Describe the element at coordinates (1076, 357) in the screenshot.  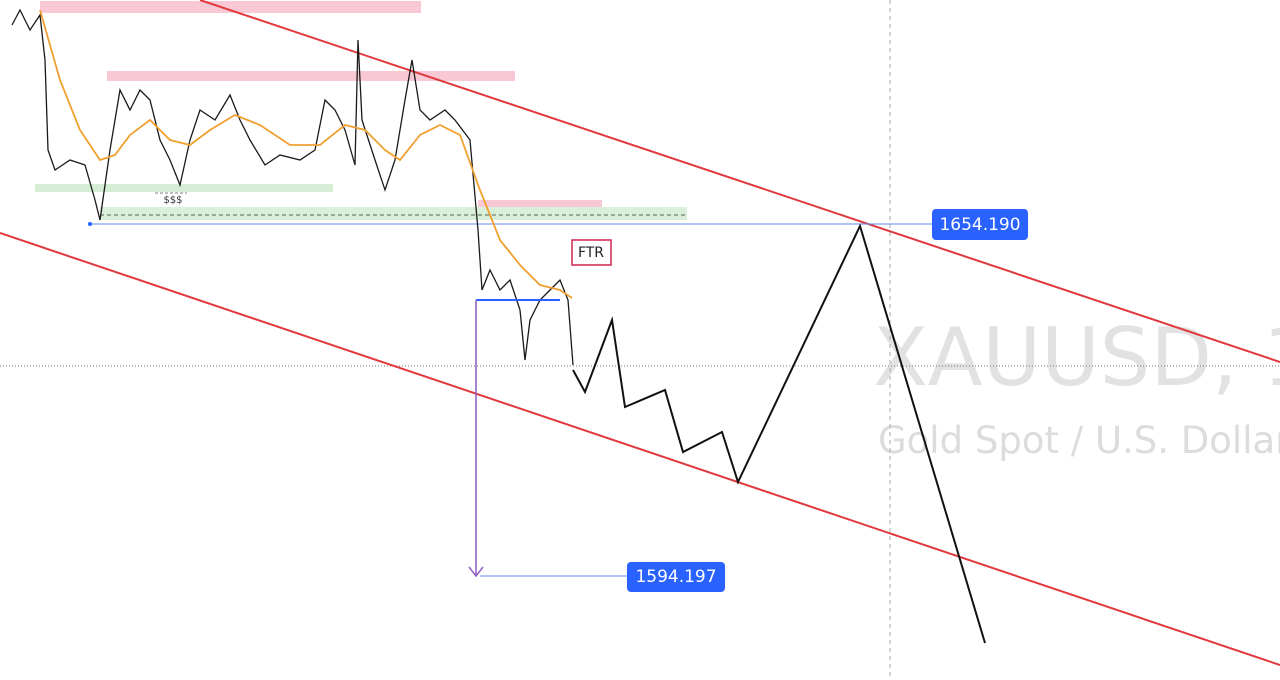
I see `watermark-symbol: XAUUSD, 1h` at that location.